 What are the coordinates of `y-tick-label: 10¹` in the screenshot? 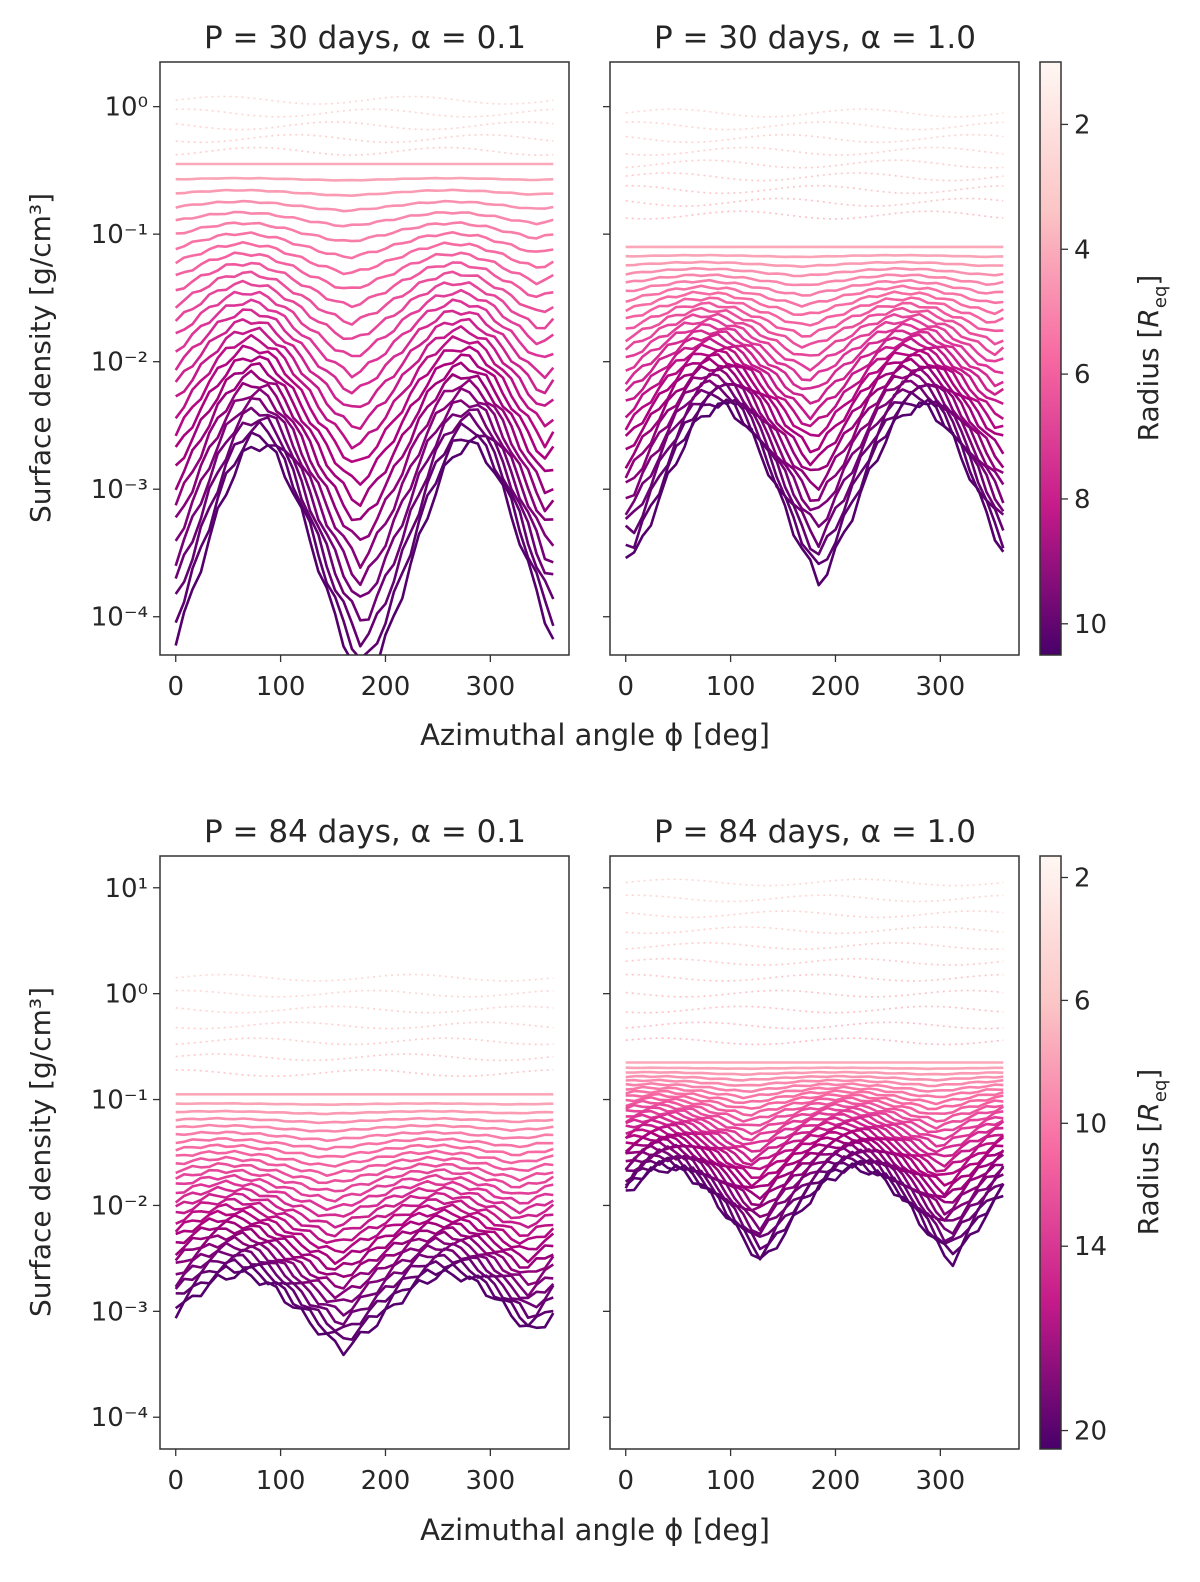 It's located at (126, 889).